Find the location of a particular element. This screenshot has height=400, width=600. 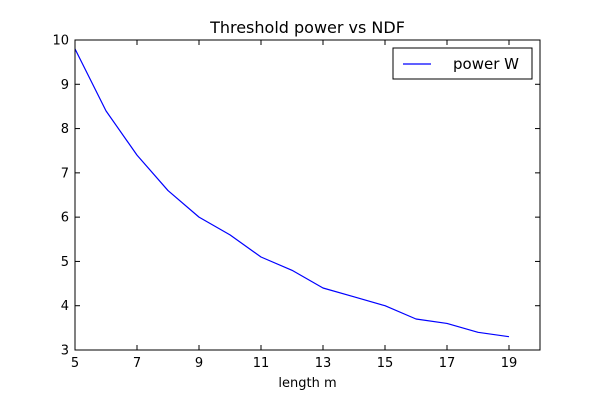

y-tick-label: 10 is located at coordinates (60, 41).